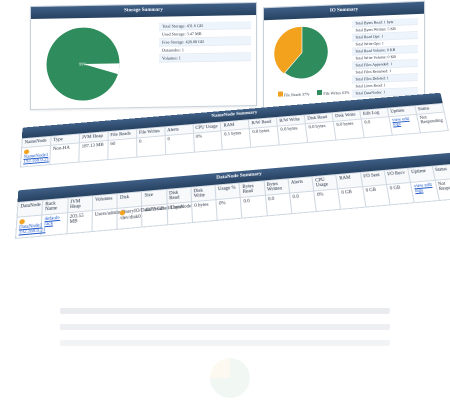  What do you see at coordinates (348, 129) in the screenshot?
I see `namenode-diskwrite-cell: 0.0 bytes` at bounding box center [348, 129].